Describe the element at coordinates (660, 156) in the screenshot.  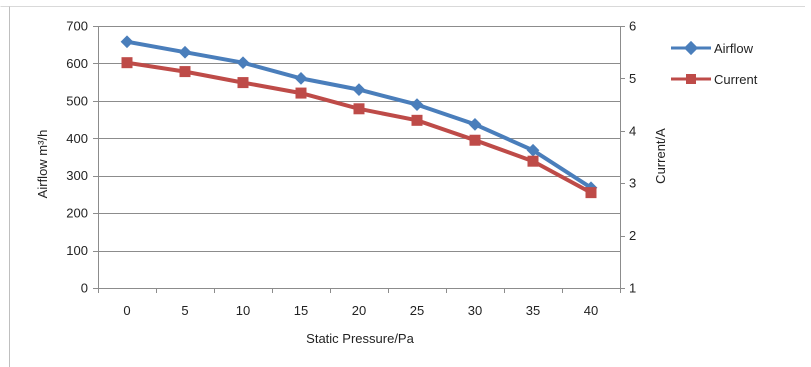
I see `right-axis-title: Current/A` at that location.